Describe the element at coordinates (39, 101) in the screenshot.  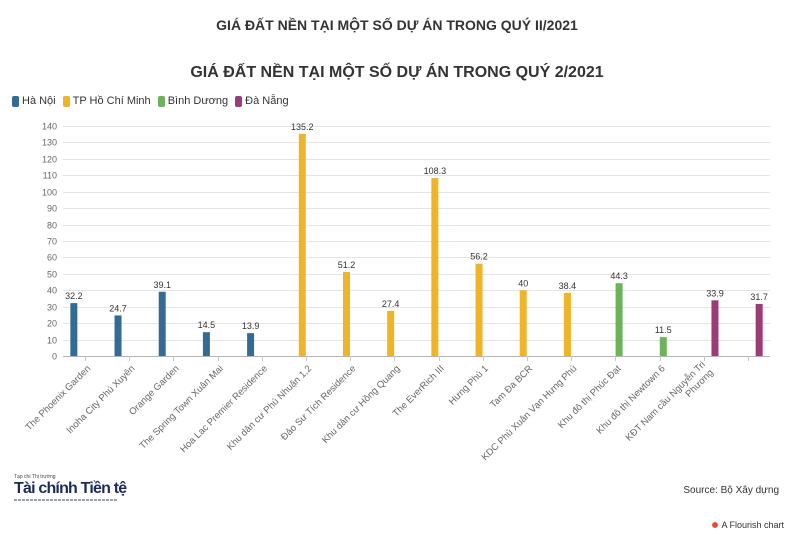
I see `legend-label: Hà Nội` at that location.